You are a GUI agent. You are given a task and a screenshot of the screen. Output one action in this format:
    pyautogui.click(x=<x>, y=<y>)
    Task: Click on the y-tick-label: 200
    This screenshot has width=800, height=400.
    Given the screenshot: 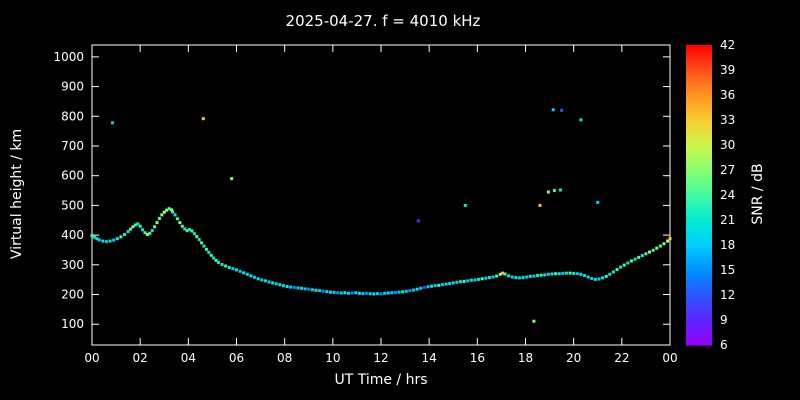 What is the action you would take?
    pyautogui.click(x=72, y=295)
    